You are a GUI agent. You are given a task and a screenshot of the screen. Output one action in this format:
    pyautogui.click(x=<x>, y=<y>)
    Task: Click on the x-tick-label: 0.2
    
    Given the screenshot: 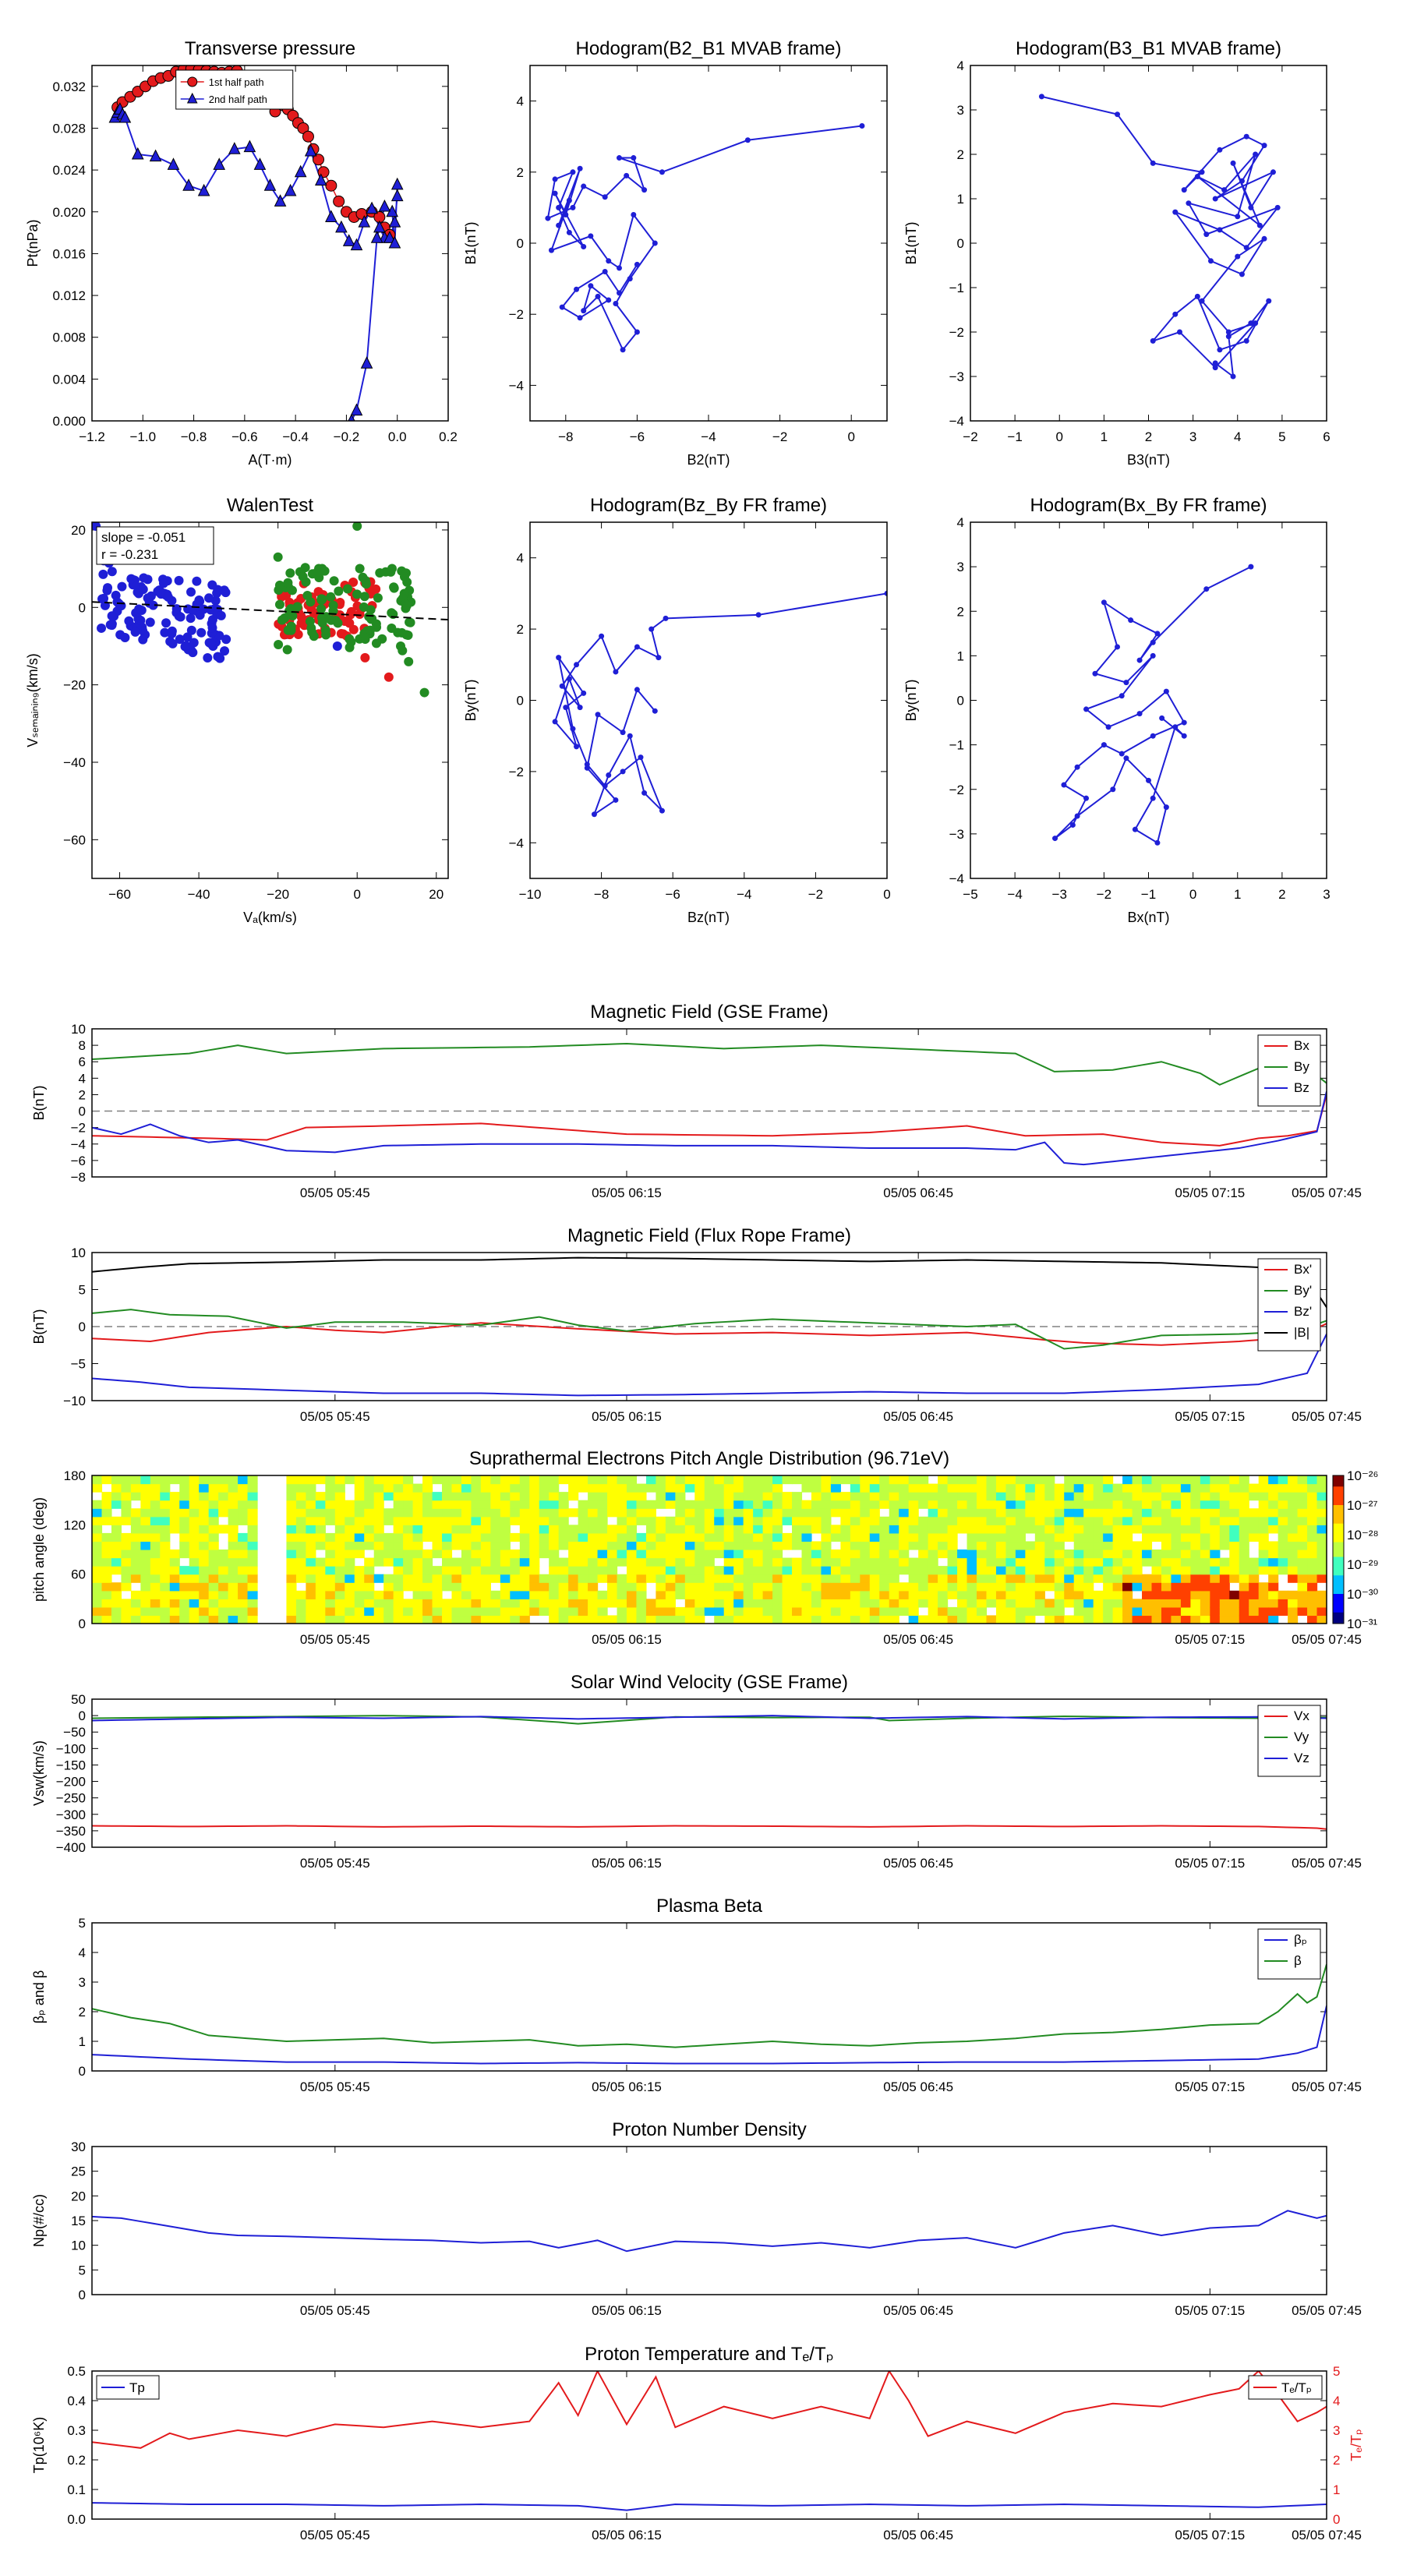 What is the action you would take?
    pyautogui.click(x=448, y=436)
    